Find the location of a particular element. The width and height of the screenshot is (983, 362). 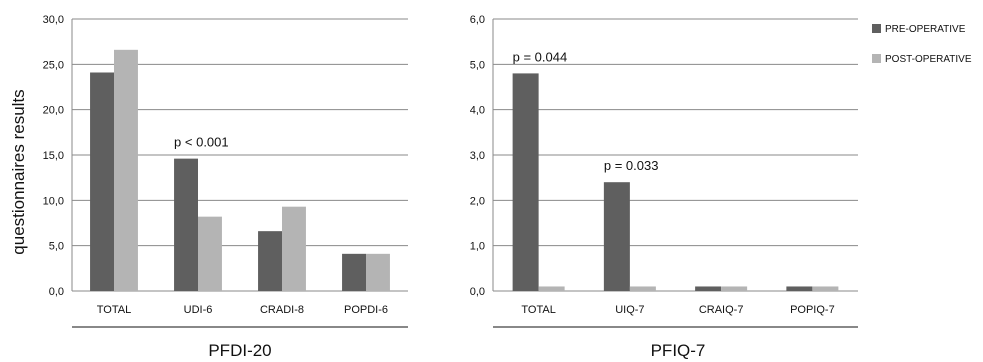

legend-label: POST-OPERATIVE is located at coordinates (928, 59).